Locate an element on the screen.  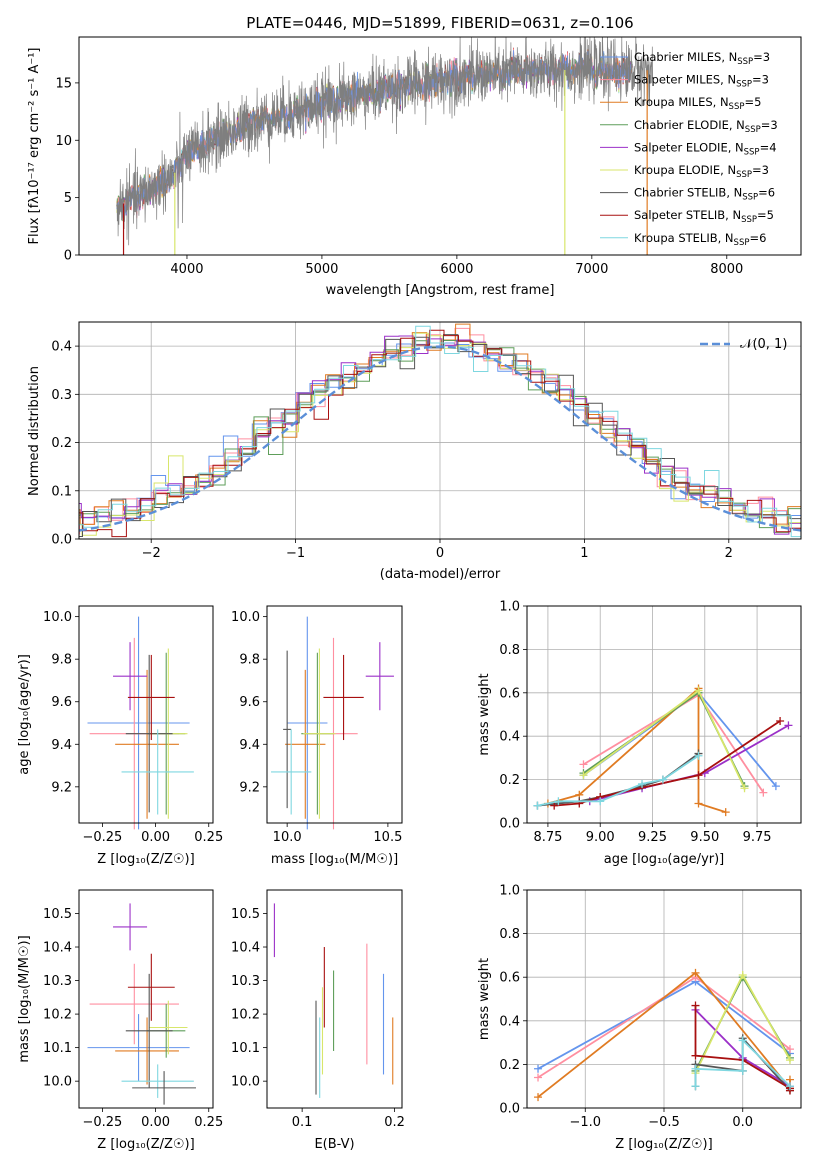
x-tick-label: −0.25 is located at coordinates (102, 1122).